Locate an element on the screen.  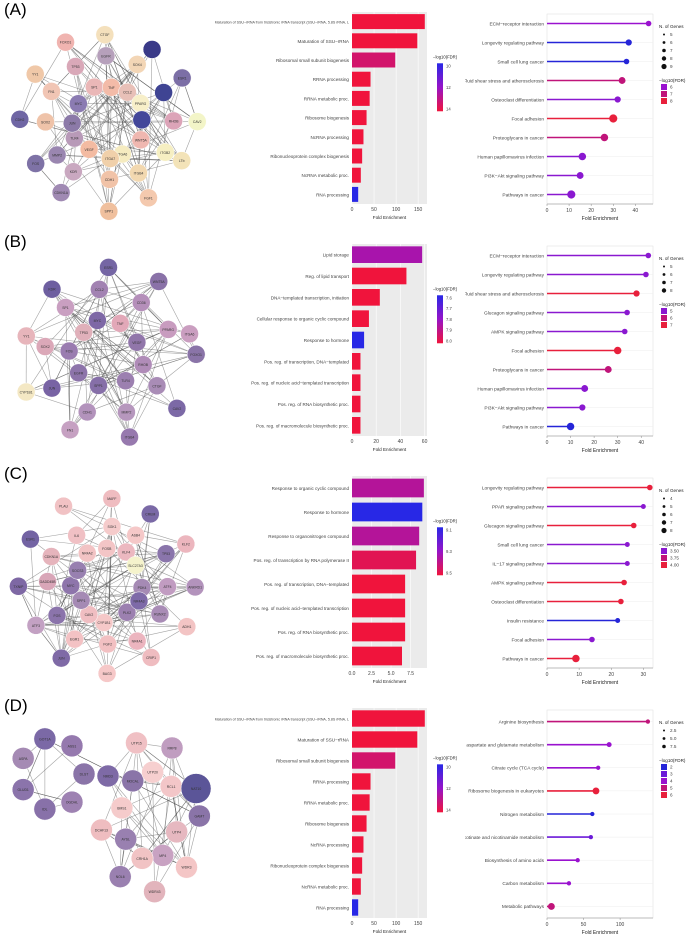
network-node: ITGB4 is located at coordinates (138, 173).